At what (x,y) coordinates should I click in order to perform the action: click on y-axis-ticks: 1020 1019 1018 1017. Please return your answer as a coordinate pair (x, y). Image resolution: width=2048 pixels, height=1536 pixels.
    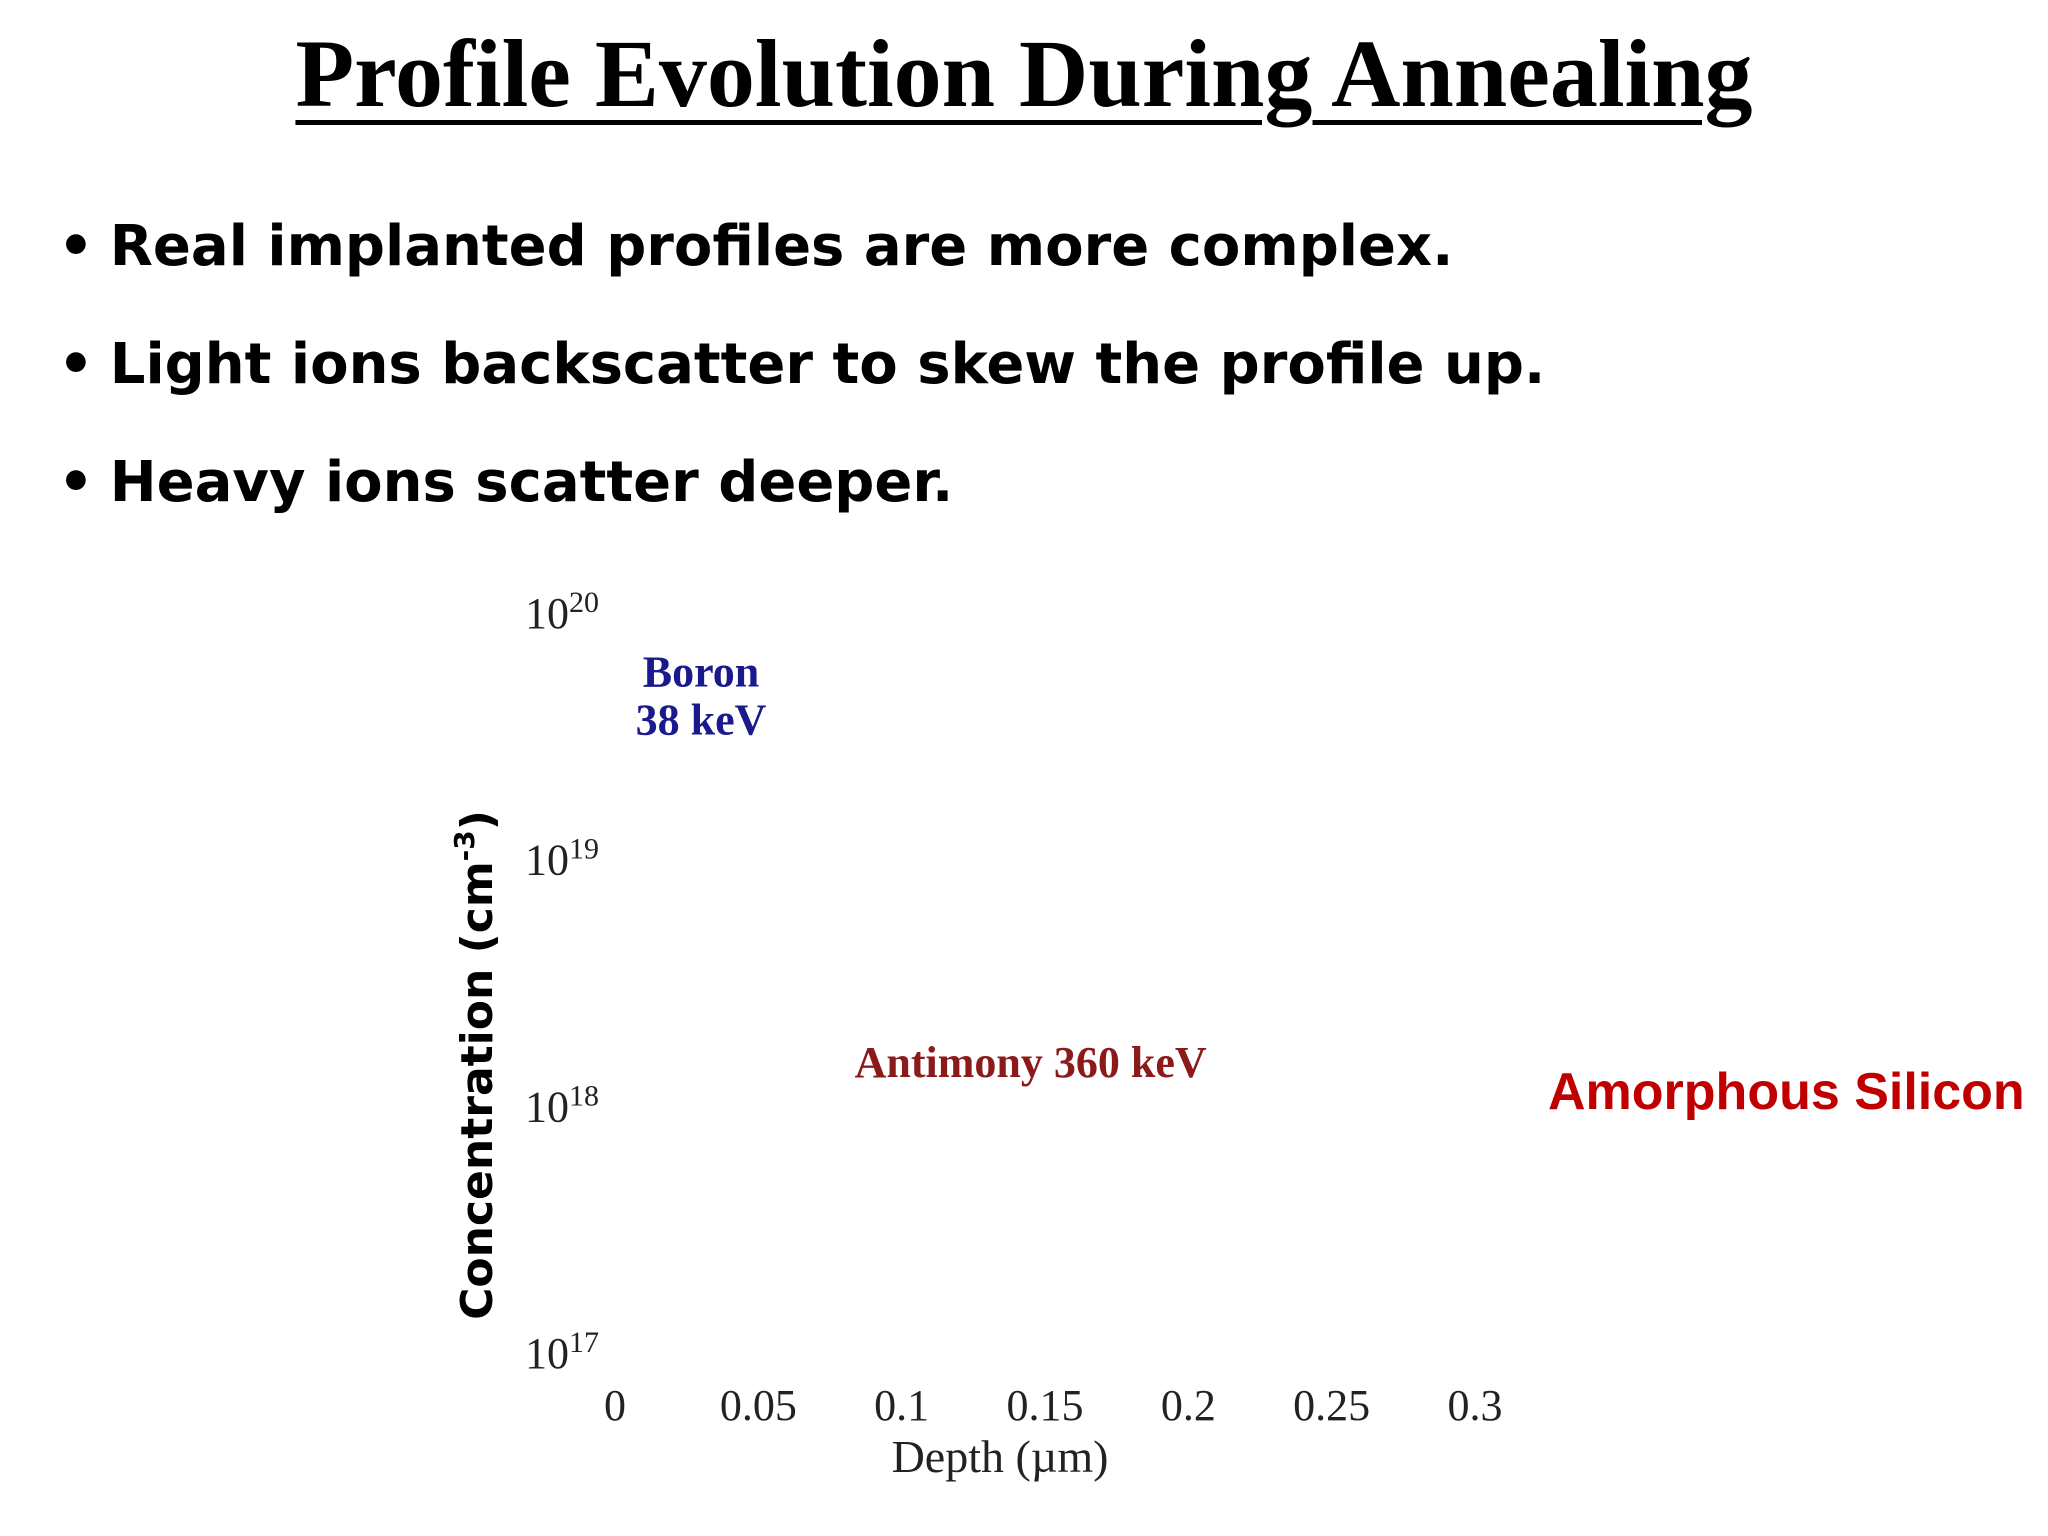
    Looking at the image, I should click on (562, 982).